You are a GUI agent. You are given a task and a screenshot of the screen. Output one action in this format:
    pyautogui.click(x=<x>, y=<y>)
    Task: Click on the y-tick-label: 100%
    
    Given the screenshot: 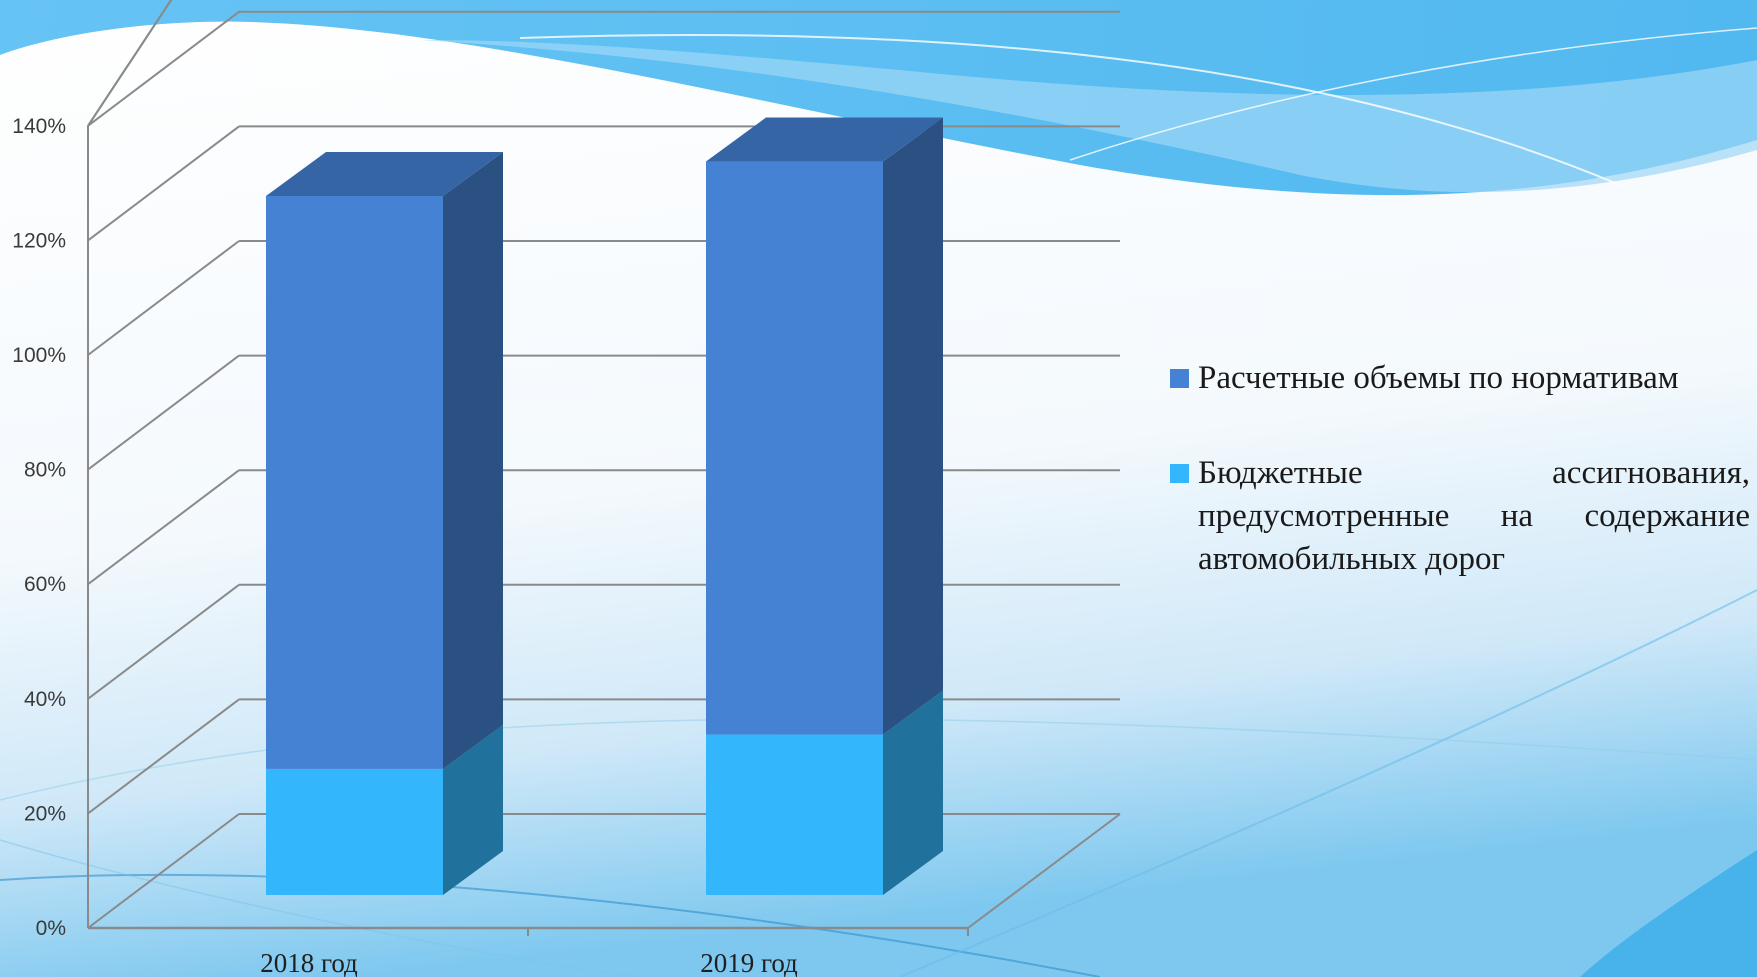 What is the action you would take?
    pyautogui.click(x=39, y=355)
    